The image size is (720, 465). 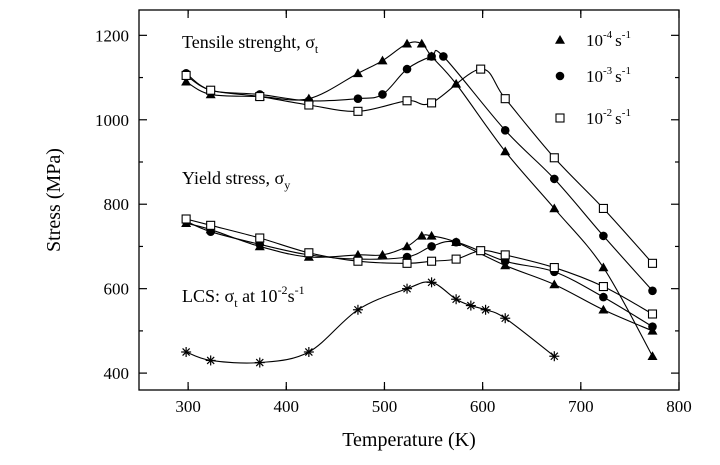 What do you see at coordinates (287, 406) in the screenshot?
I see `x-tick-label-400: 400` at bounding box center [287, 406].